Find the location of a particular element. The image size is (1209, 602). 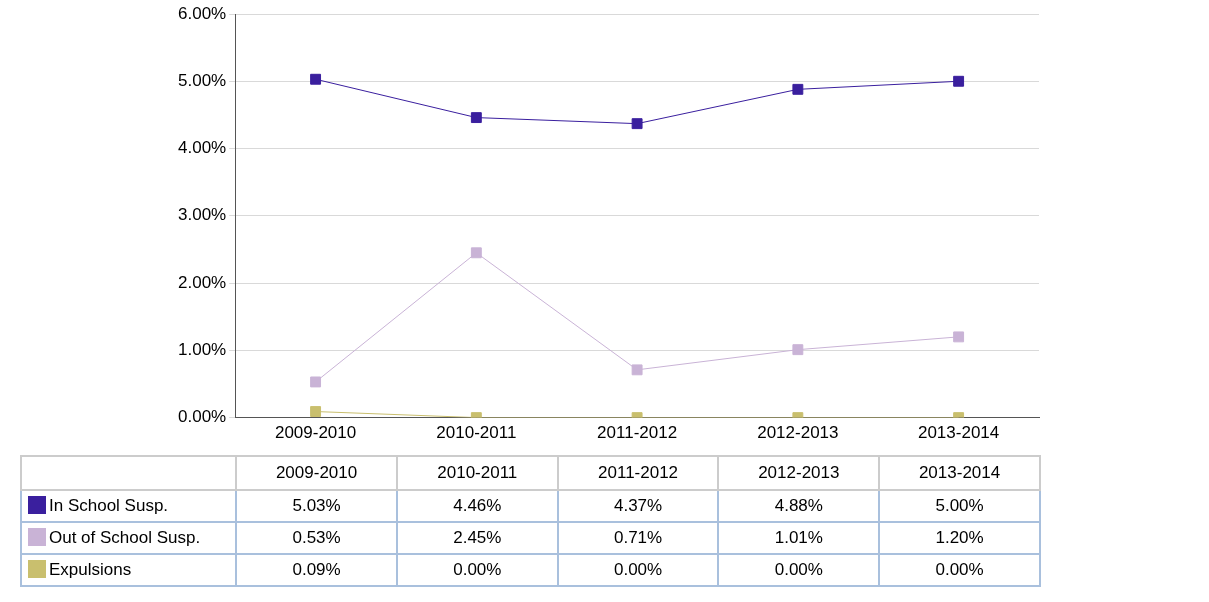

category-label: 2009-2010 is located at coordinates (316, 472).